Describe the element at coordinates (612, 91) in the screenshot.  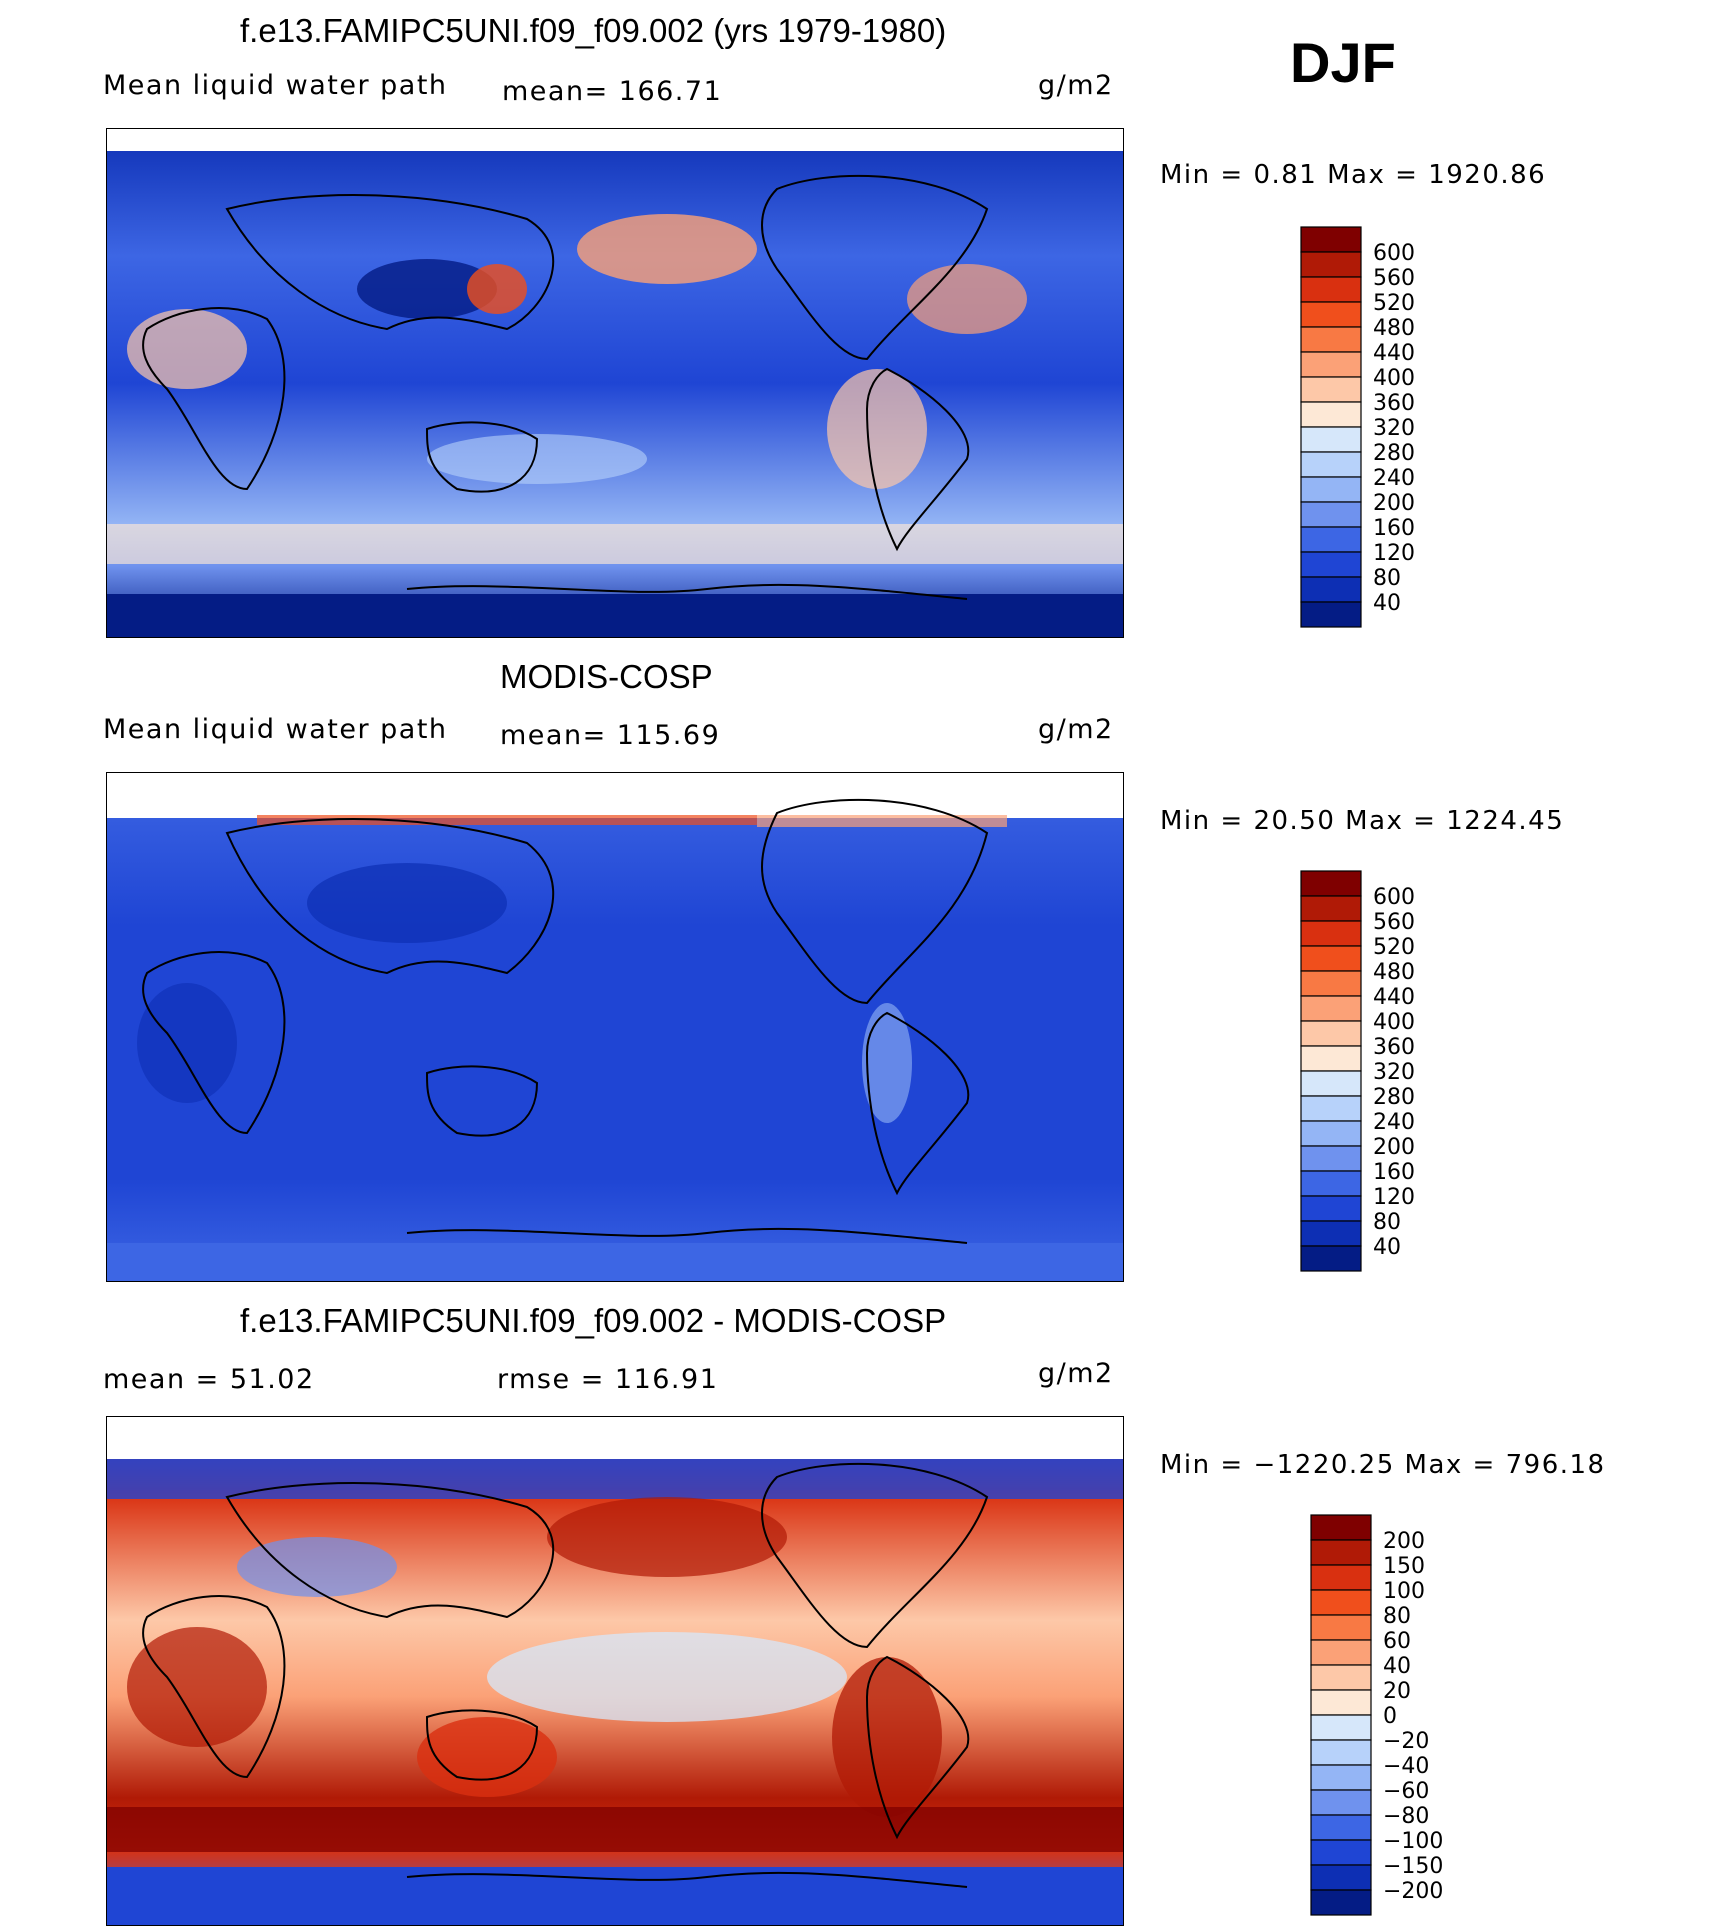
I see `panel-1-mean-label: mean= 166.71` at that location.